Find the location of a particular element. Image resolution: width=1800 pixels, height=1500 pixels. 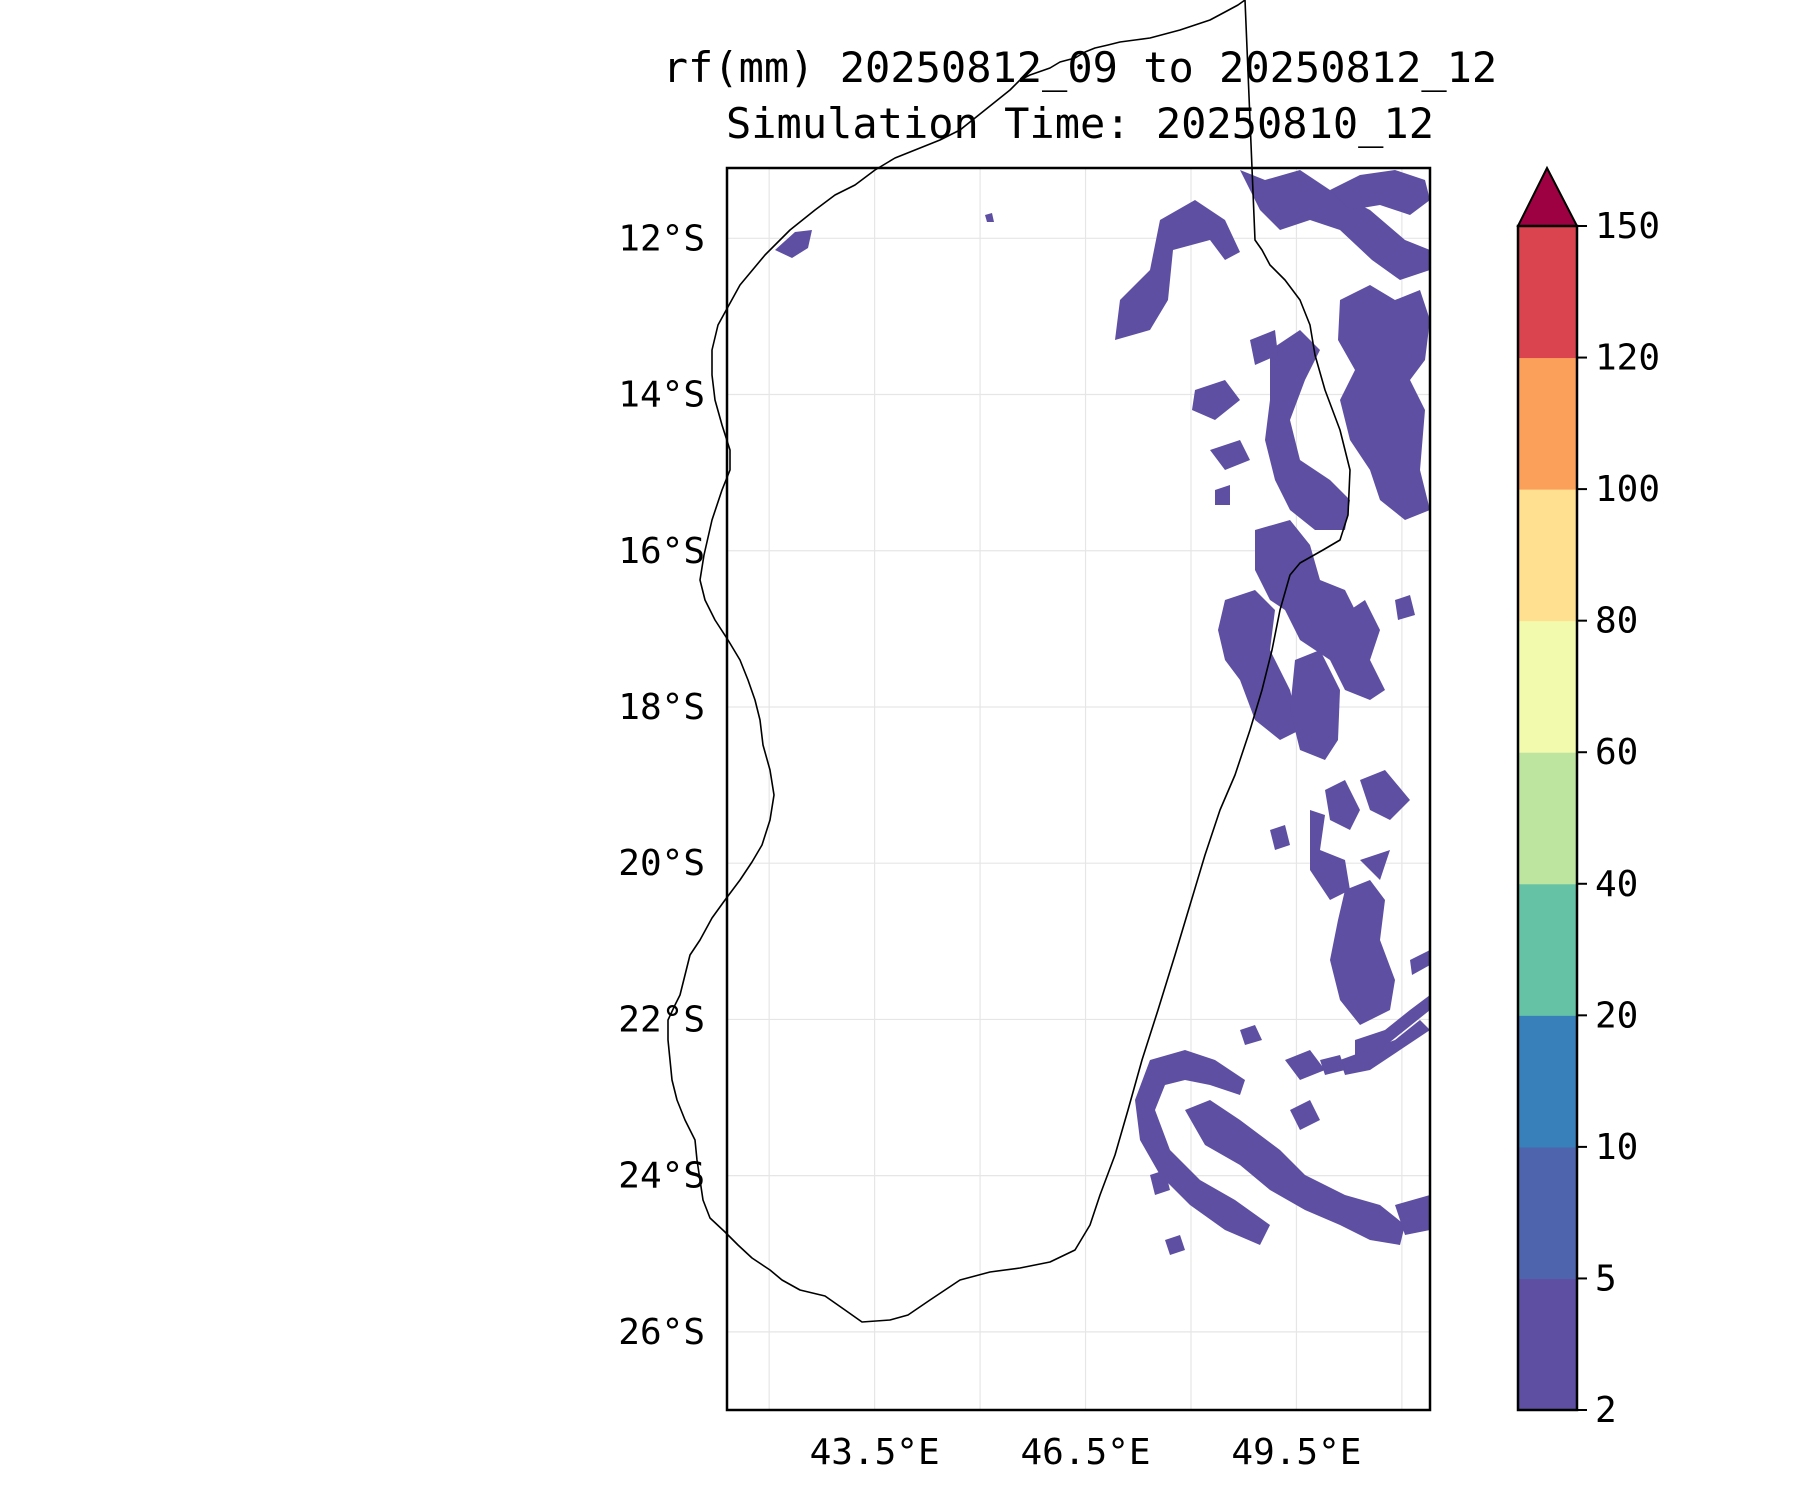

longitude-labels: 43.5°E 46.5°E 49.5°E is located at coordinates (1086, 1452).